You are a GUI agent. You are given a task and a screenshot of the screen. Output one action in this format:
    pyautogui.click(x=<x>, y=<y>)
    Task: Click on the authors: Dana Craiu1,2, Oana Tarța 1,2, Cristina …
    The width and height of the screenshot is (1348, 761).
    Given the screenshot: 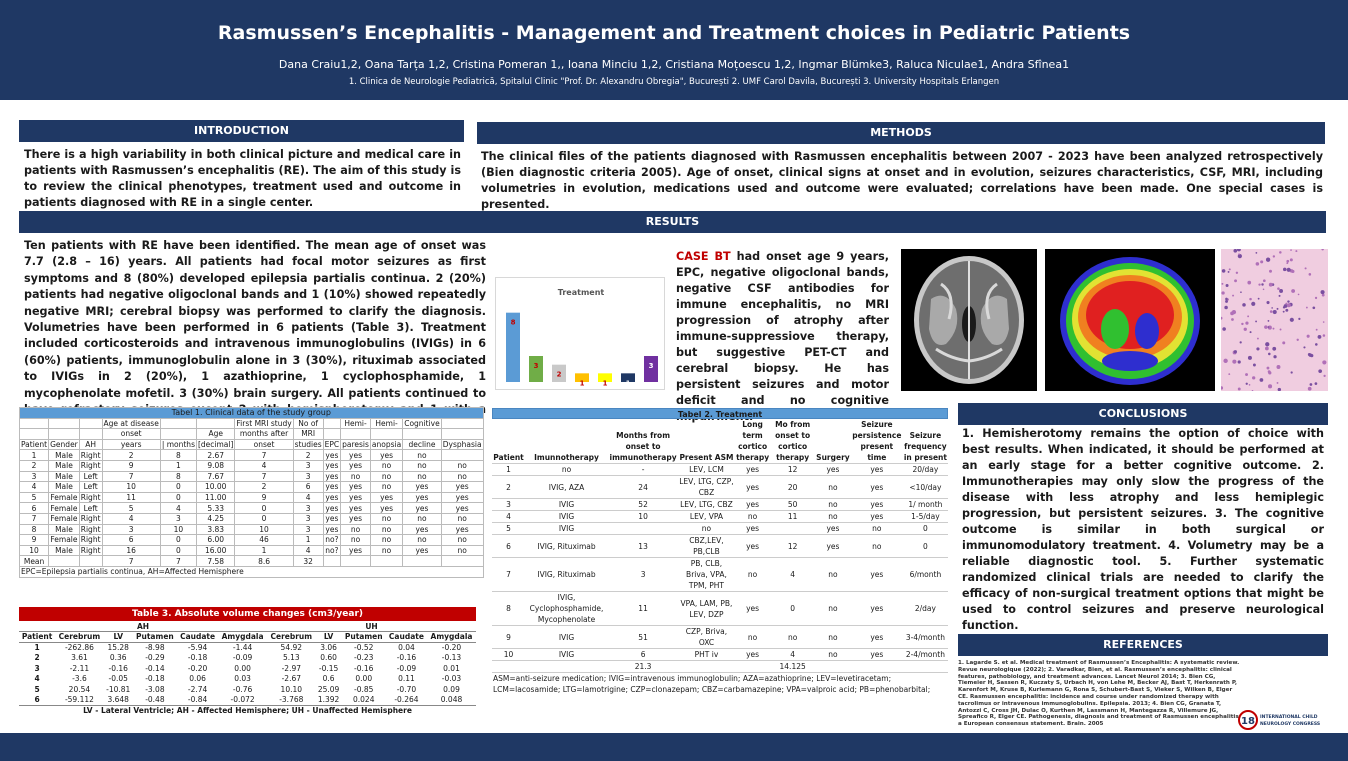 What is the action you would take?
    pyautogui.click(x=674, y=64)
    